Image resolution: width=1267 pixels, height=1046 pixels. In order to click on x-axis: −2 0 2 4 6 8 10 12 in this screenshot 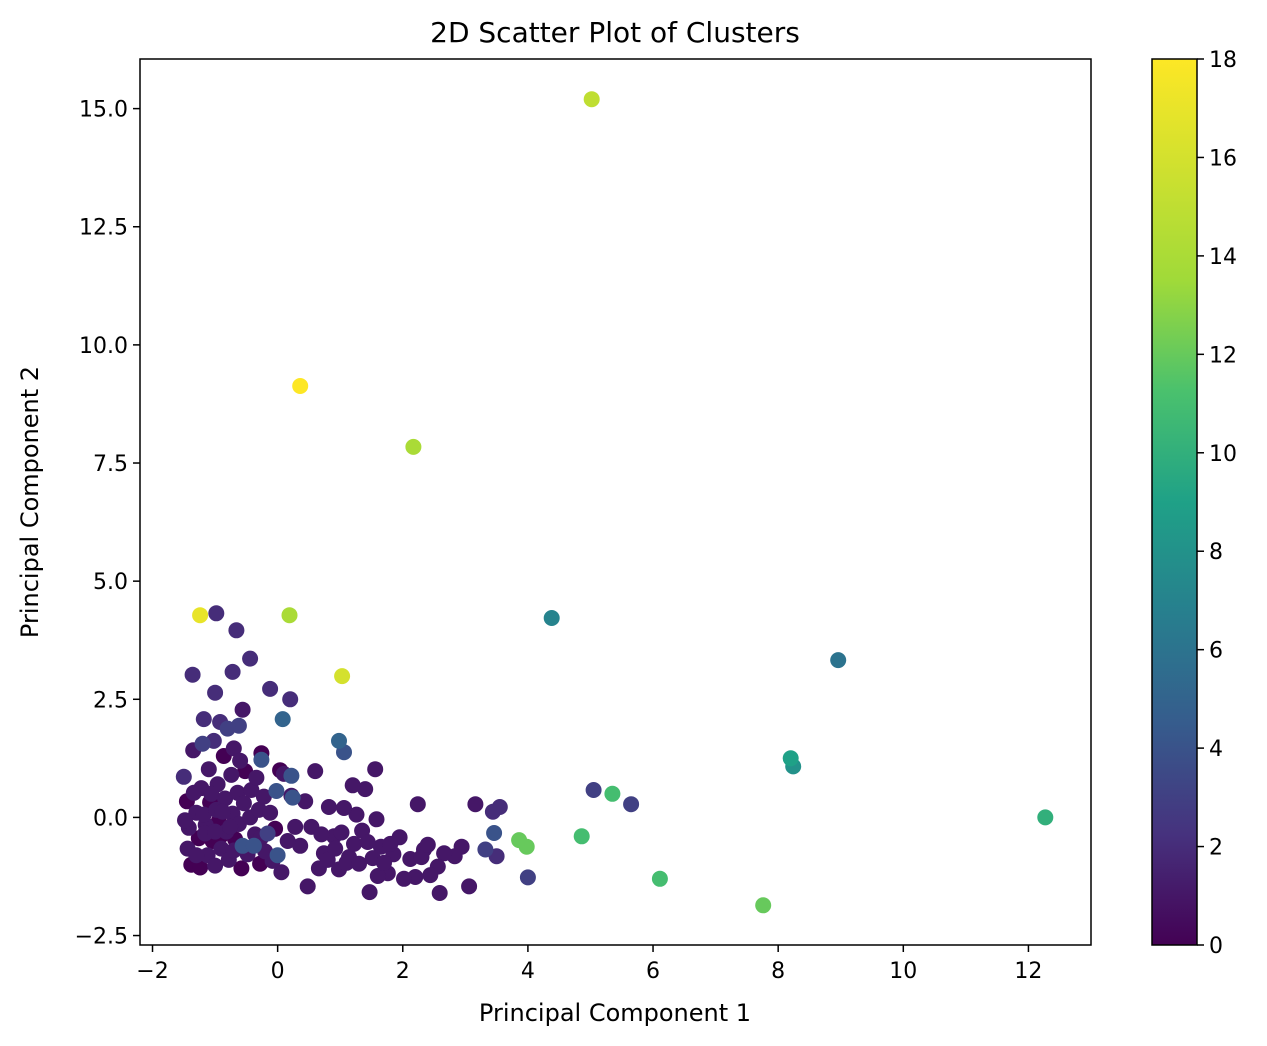, I will do `click(589, 964)`.